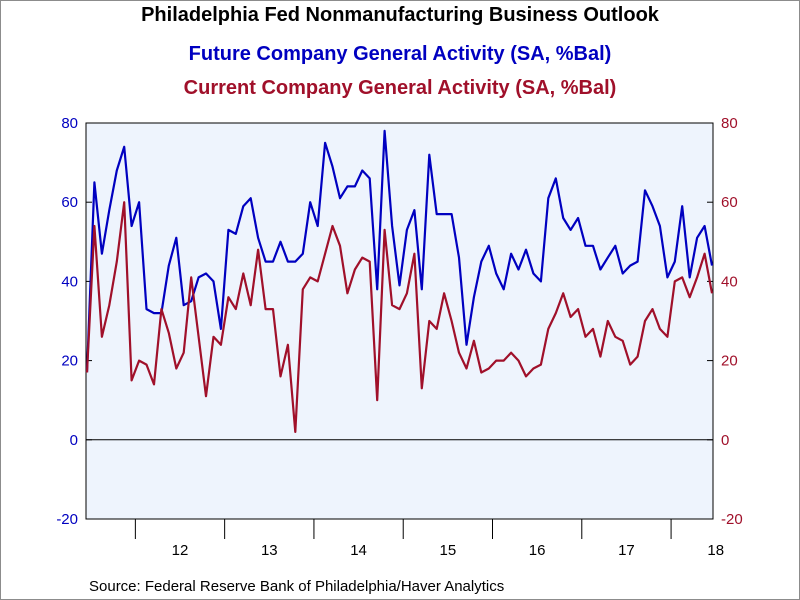 Image resolution: width=800 pixels, height=600 pixels. I want to click on y-tick-label-right: 60, so click(729, 202).